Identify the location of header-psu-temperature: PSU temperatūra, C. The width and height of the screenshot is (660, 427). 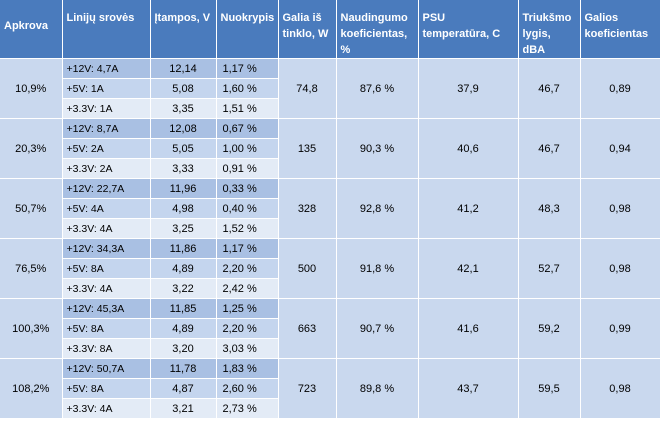
(468, 29).